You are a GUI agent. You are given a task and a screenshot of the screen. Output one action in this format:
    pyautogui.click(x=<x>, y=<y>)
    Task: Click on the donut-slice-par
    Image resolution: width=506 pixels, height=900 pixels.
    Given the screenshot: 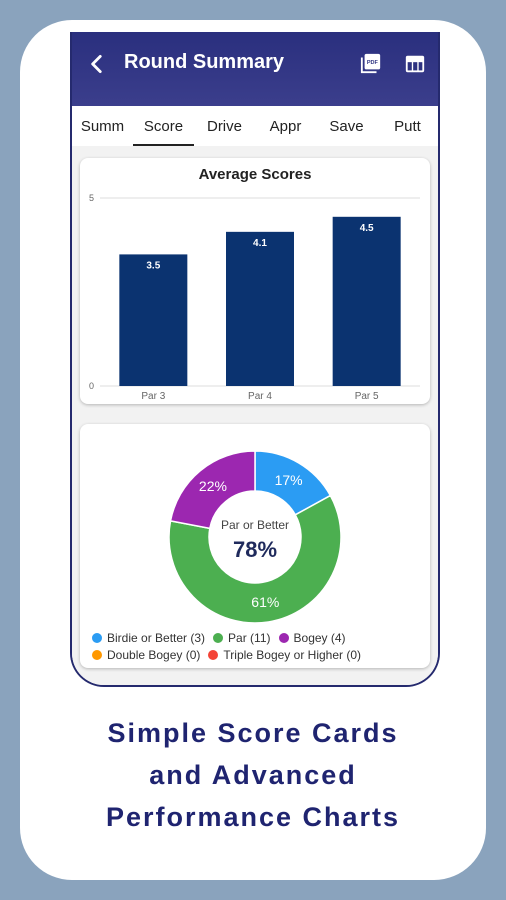 What is the action you would take?
    pyautogui.click(x=255, y=559)
    